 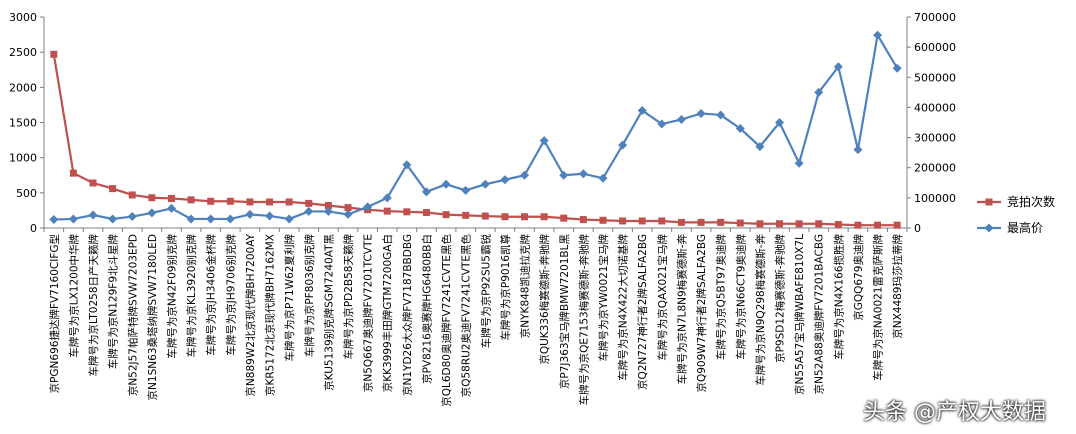 I want to click on y2-tick-label: 500000, so click(x=935, y=77).